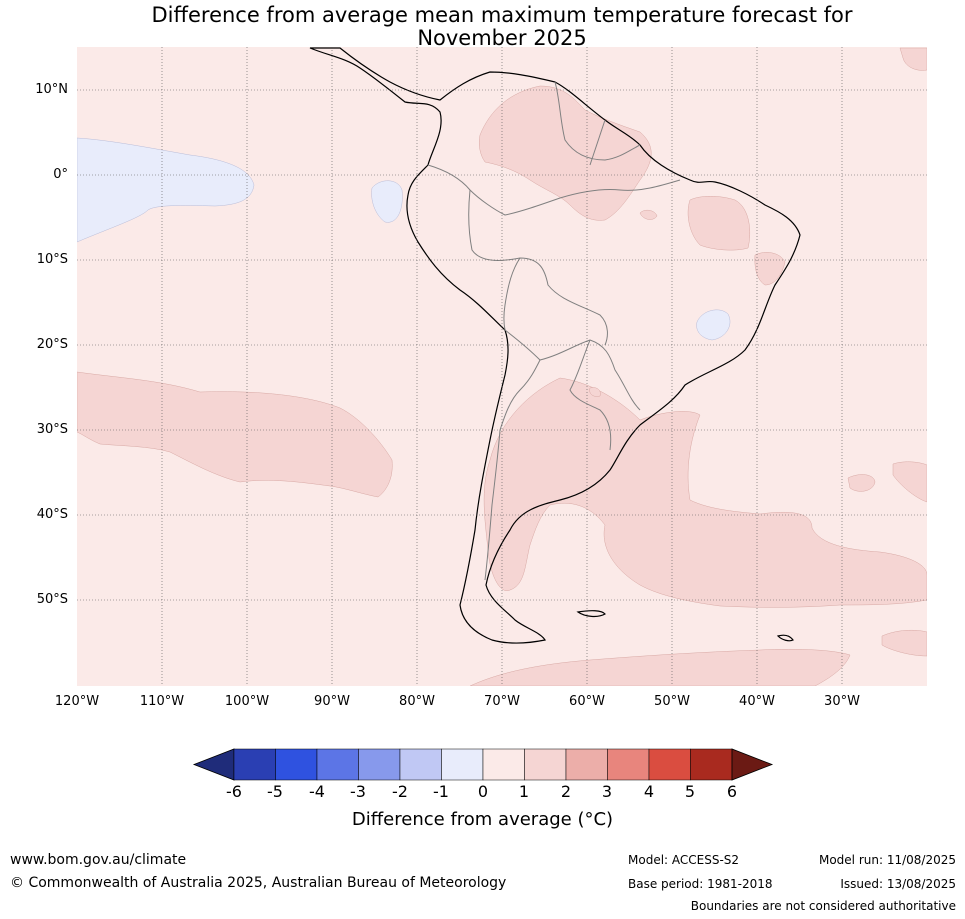  Describe the element at coordinates (684, 860) in the screenshot. I see `footer-model: Model: ACCESS-S2` at that location.